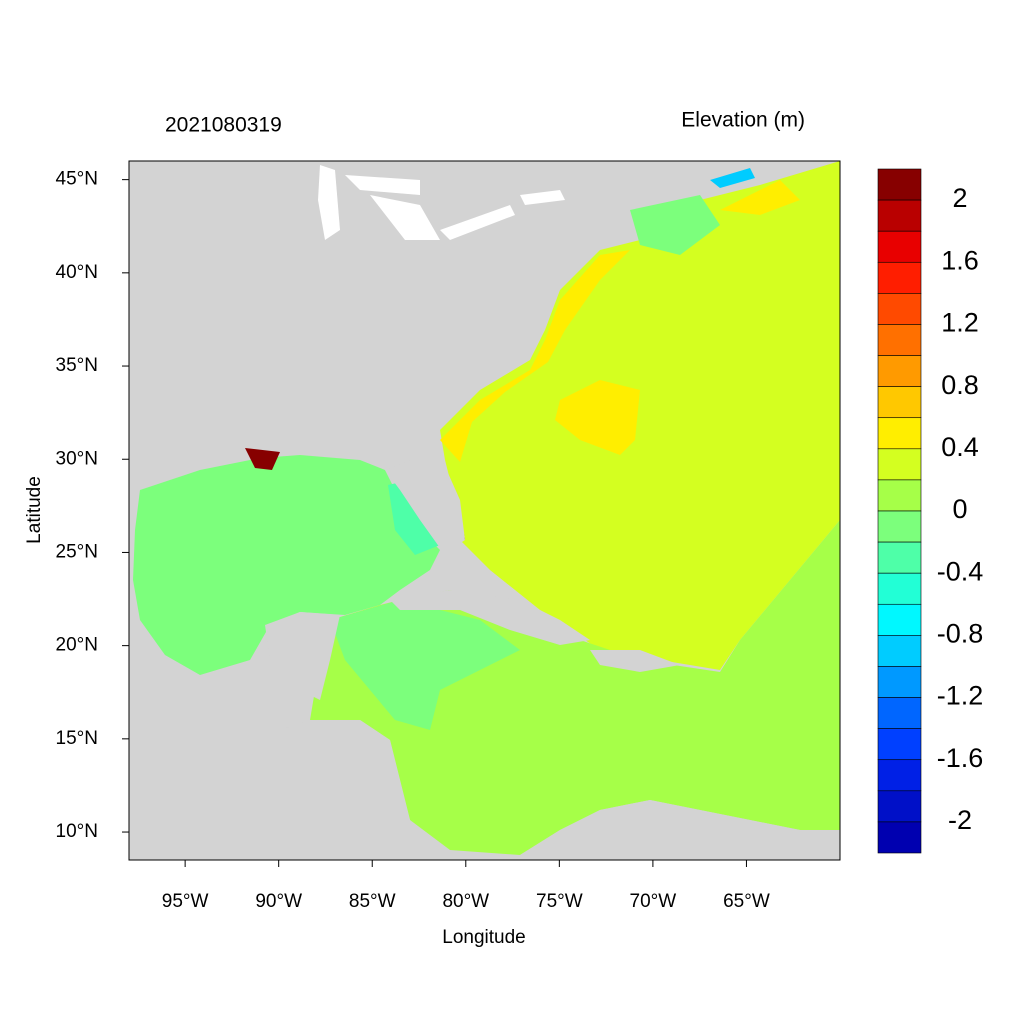 This screenshot has height=1029, width=1024. I want to click on x-tick-label: 80°W, so click(465, 901).